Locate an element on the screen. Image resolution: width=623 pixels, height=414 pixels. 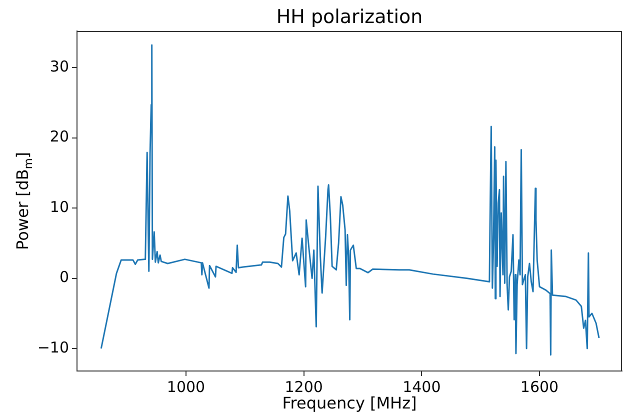
chart-title: HH polarization is located at coordinates (349, 17).